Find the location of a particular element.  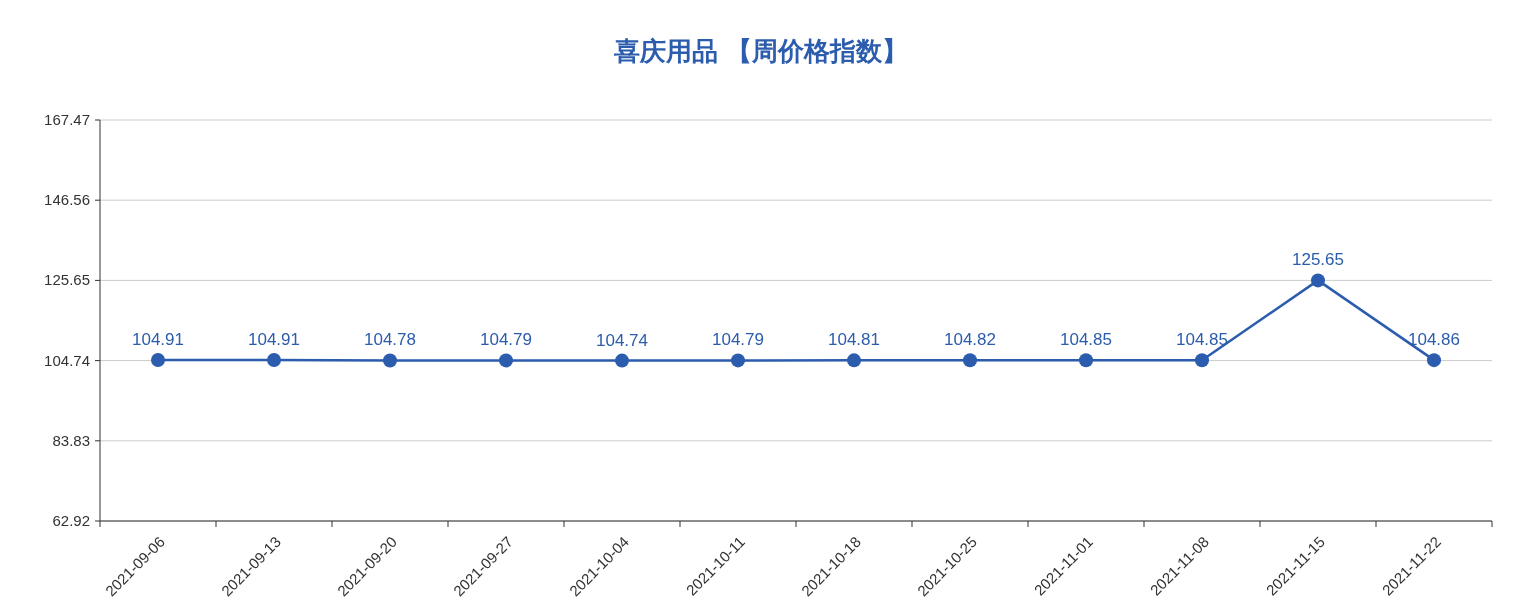

data-label: 104.74 is located at coordinates (622, 340).